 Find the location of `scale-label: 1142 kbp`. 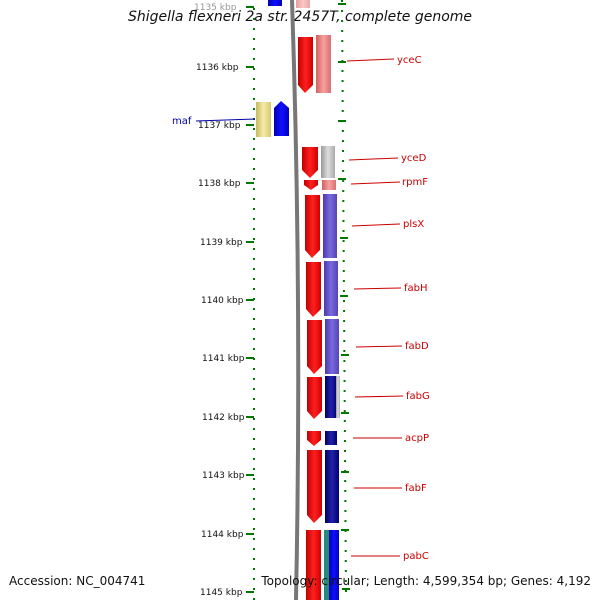

scale-label: 1142 kbp is located at coordinates (223, 418).